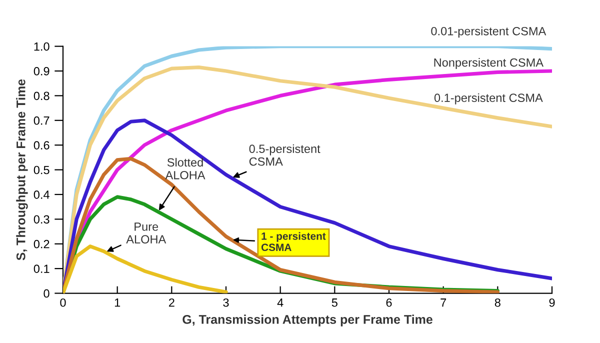 Image resolution: width=600 pixels, height=343 pixels. Describe the element at coordinates (185, 169) in the screenshot. I see `text: Slotted ALOHA` at that location.